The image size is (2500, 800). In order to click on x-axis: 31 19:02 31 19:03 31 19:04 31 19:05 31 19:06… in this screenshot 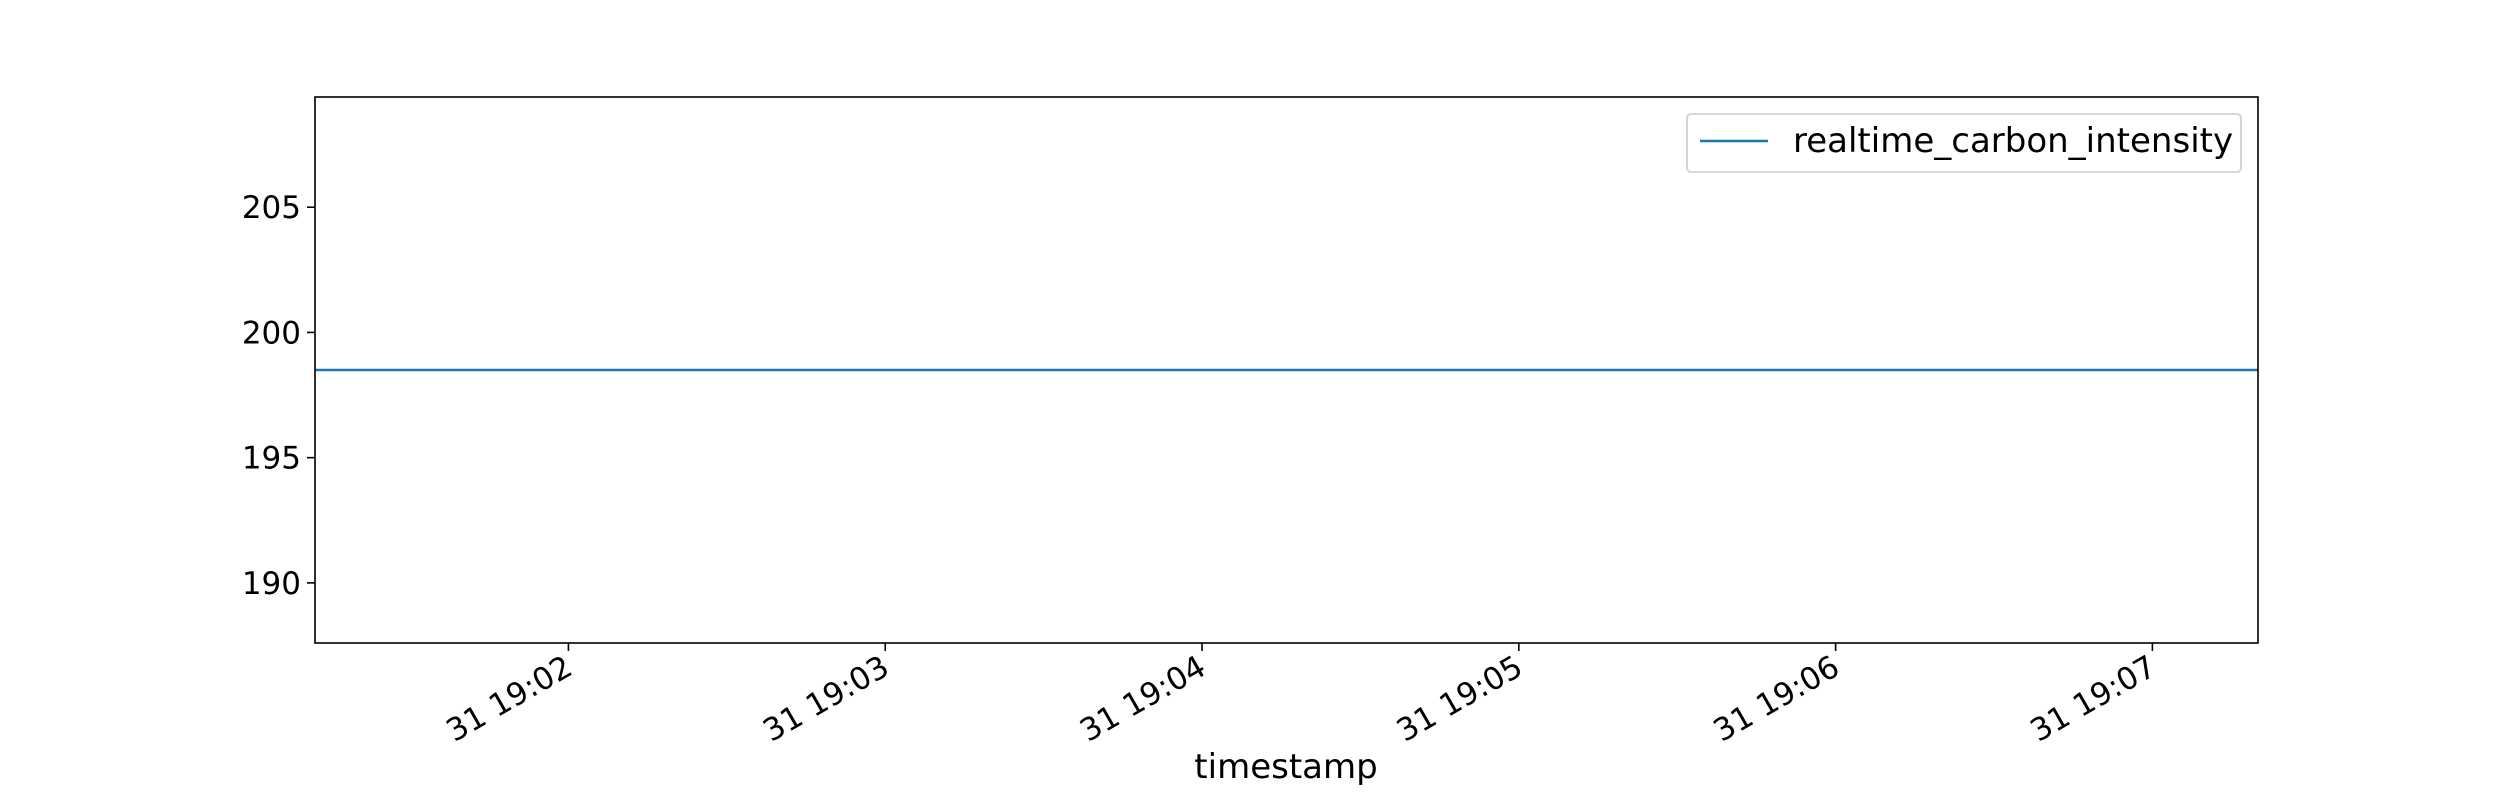, I will do `click(1301, 696)`.